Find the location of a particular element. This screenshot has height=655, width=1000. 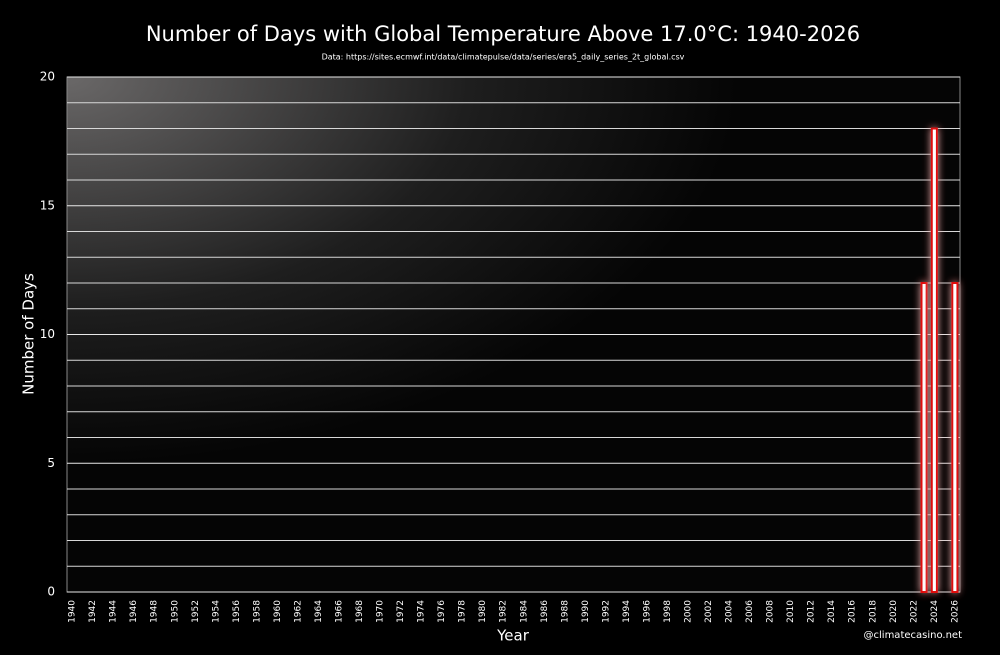

x-tick-label: 2002 is located at coordinates (709, 611).